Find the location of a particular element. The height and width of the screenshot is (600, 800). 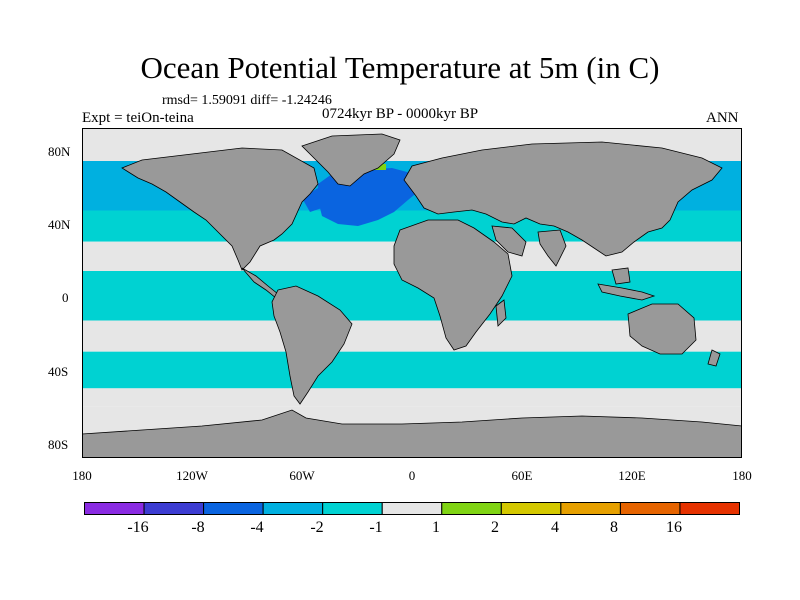

lat-tick-40n: 40N is located at coordinates (59, 224).